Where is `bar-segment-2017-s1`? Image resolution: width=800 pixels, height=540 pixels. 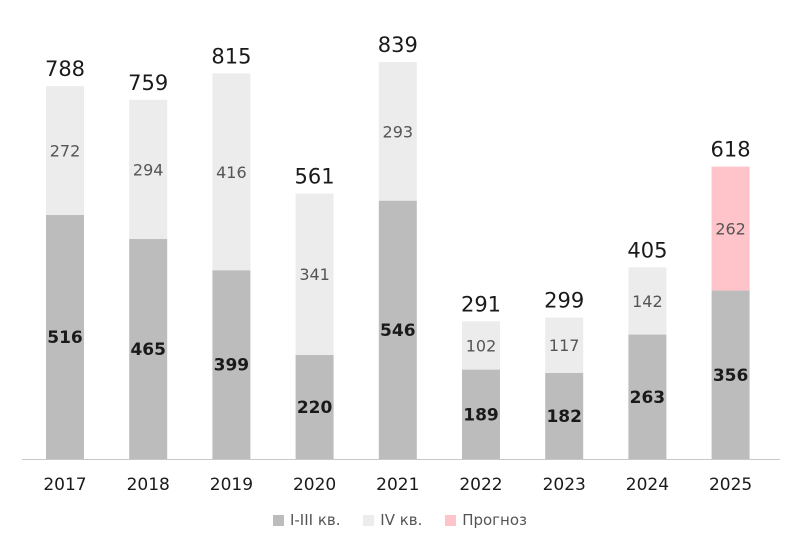 bar-segment-2017-s1 is located at coordinates (65, 150).